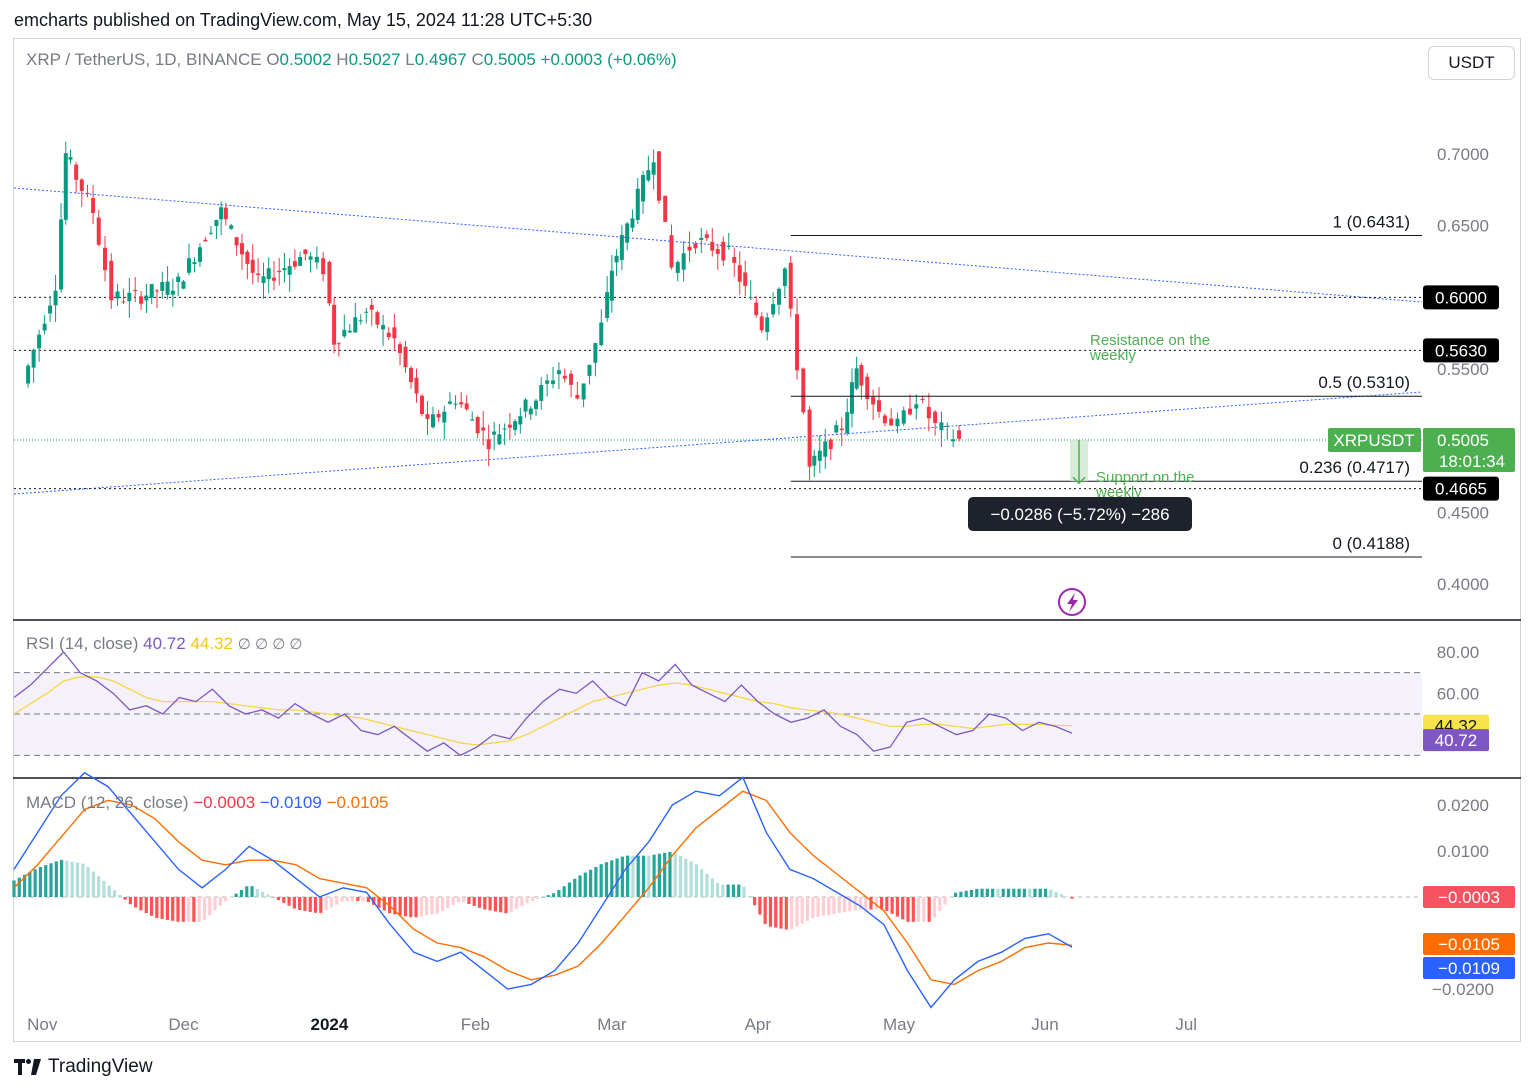 Image resolution: width=1536 pixels, height=1092 pixels. Describe the element at coordinates (329, 1024) in the screenshot. I see `x-tick-label: 2024` at that location.